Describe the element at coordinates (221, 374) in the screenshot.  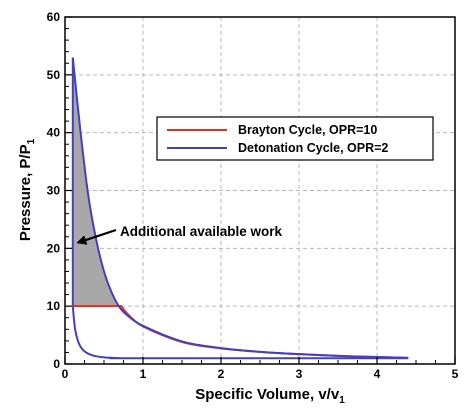
I see `x-tick-label: 2` at that location.